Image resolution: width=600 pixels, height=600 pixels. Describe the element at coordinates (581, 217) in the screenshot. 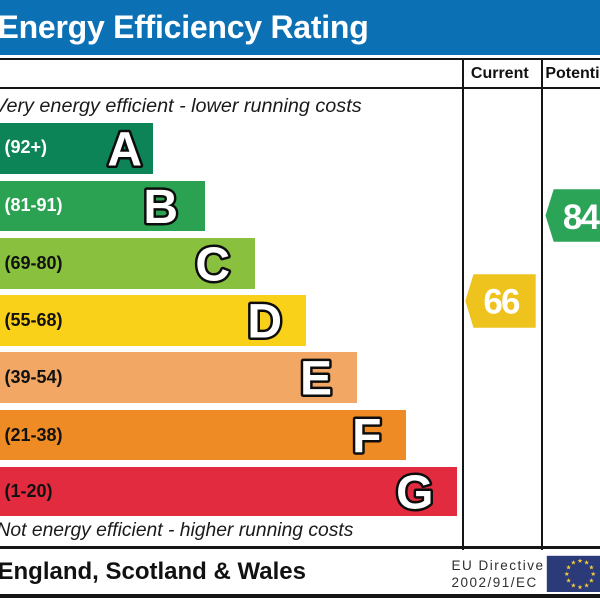

I see `svg-text: 84` at that location.